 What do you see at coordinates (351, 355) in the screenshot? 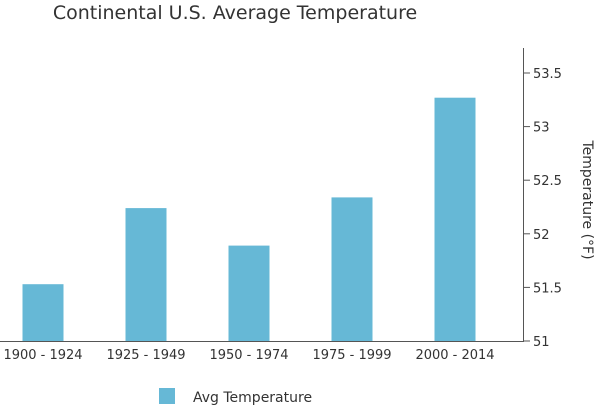
I see `x-tick-label-4: 1975 - 1999` at bounding box center [351, 355].